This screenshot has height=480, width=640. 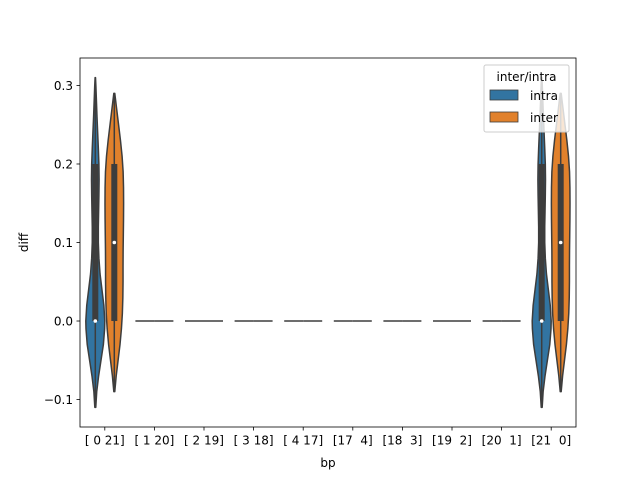 I want to click on y-tick-label: −0.1, so click(x=58, y=400).